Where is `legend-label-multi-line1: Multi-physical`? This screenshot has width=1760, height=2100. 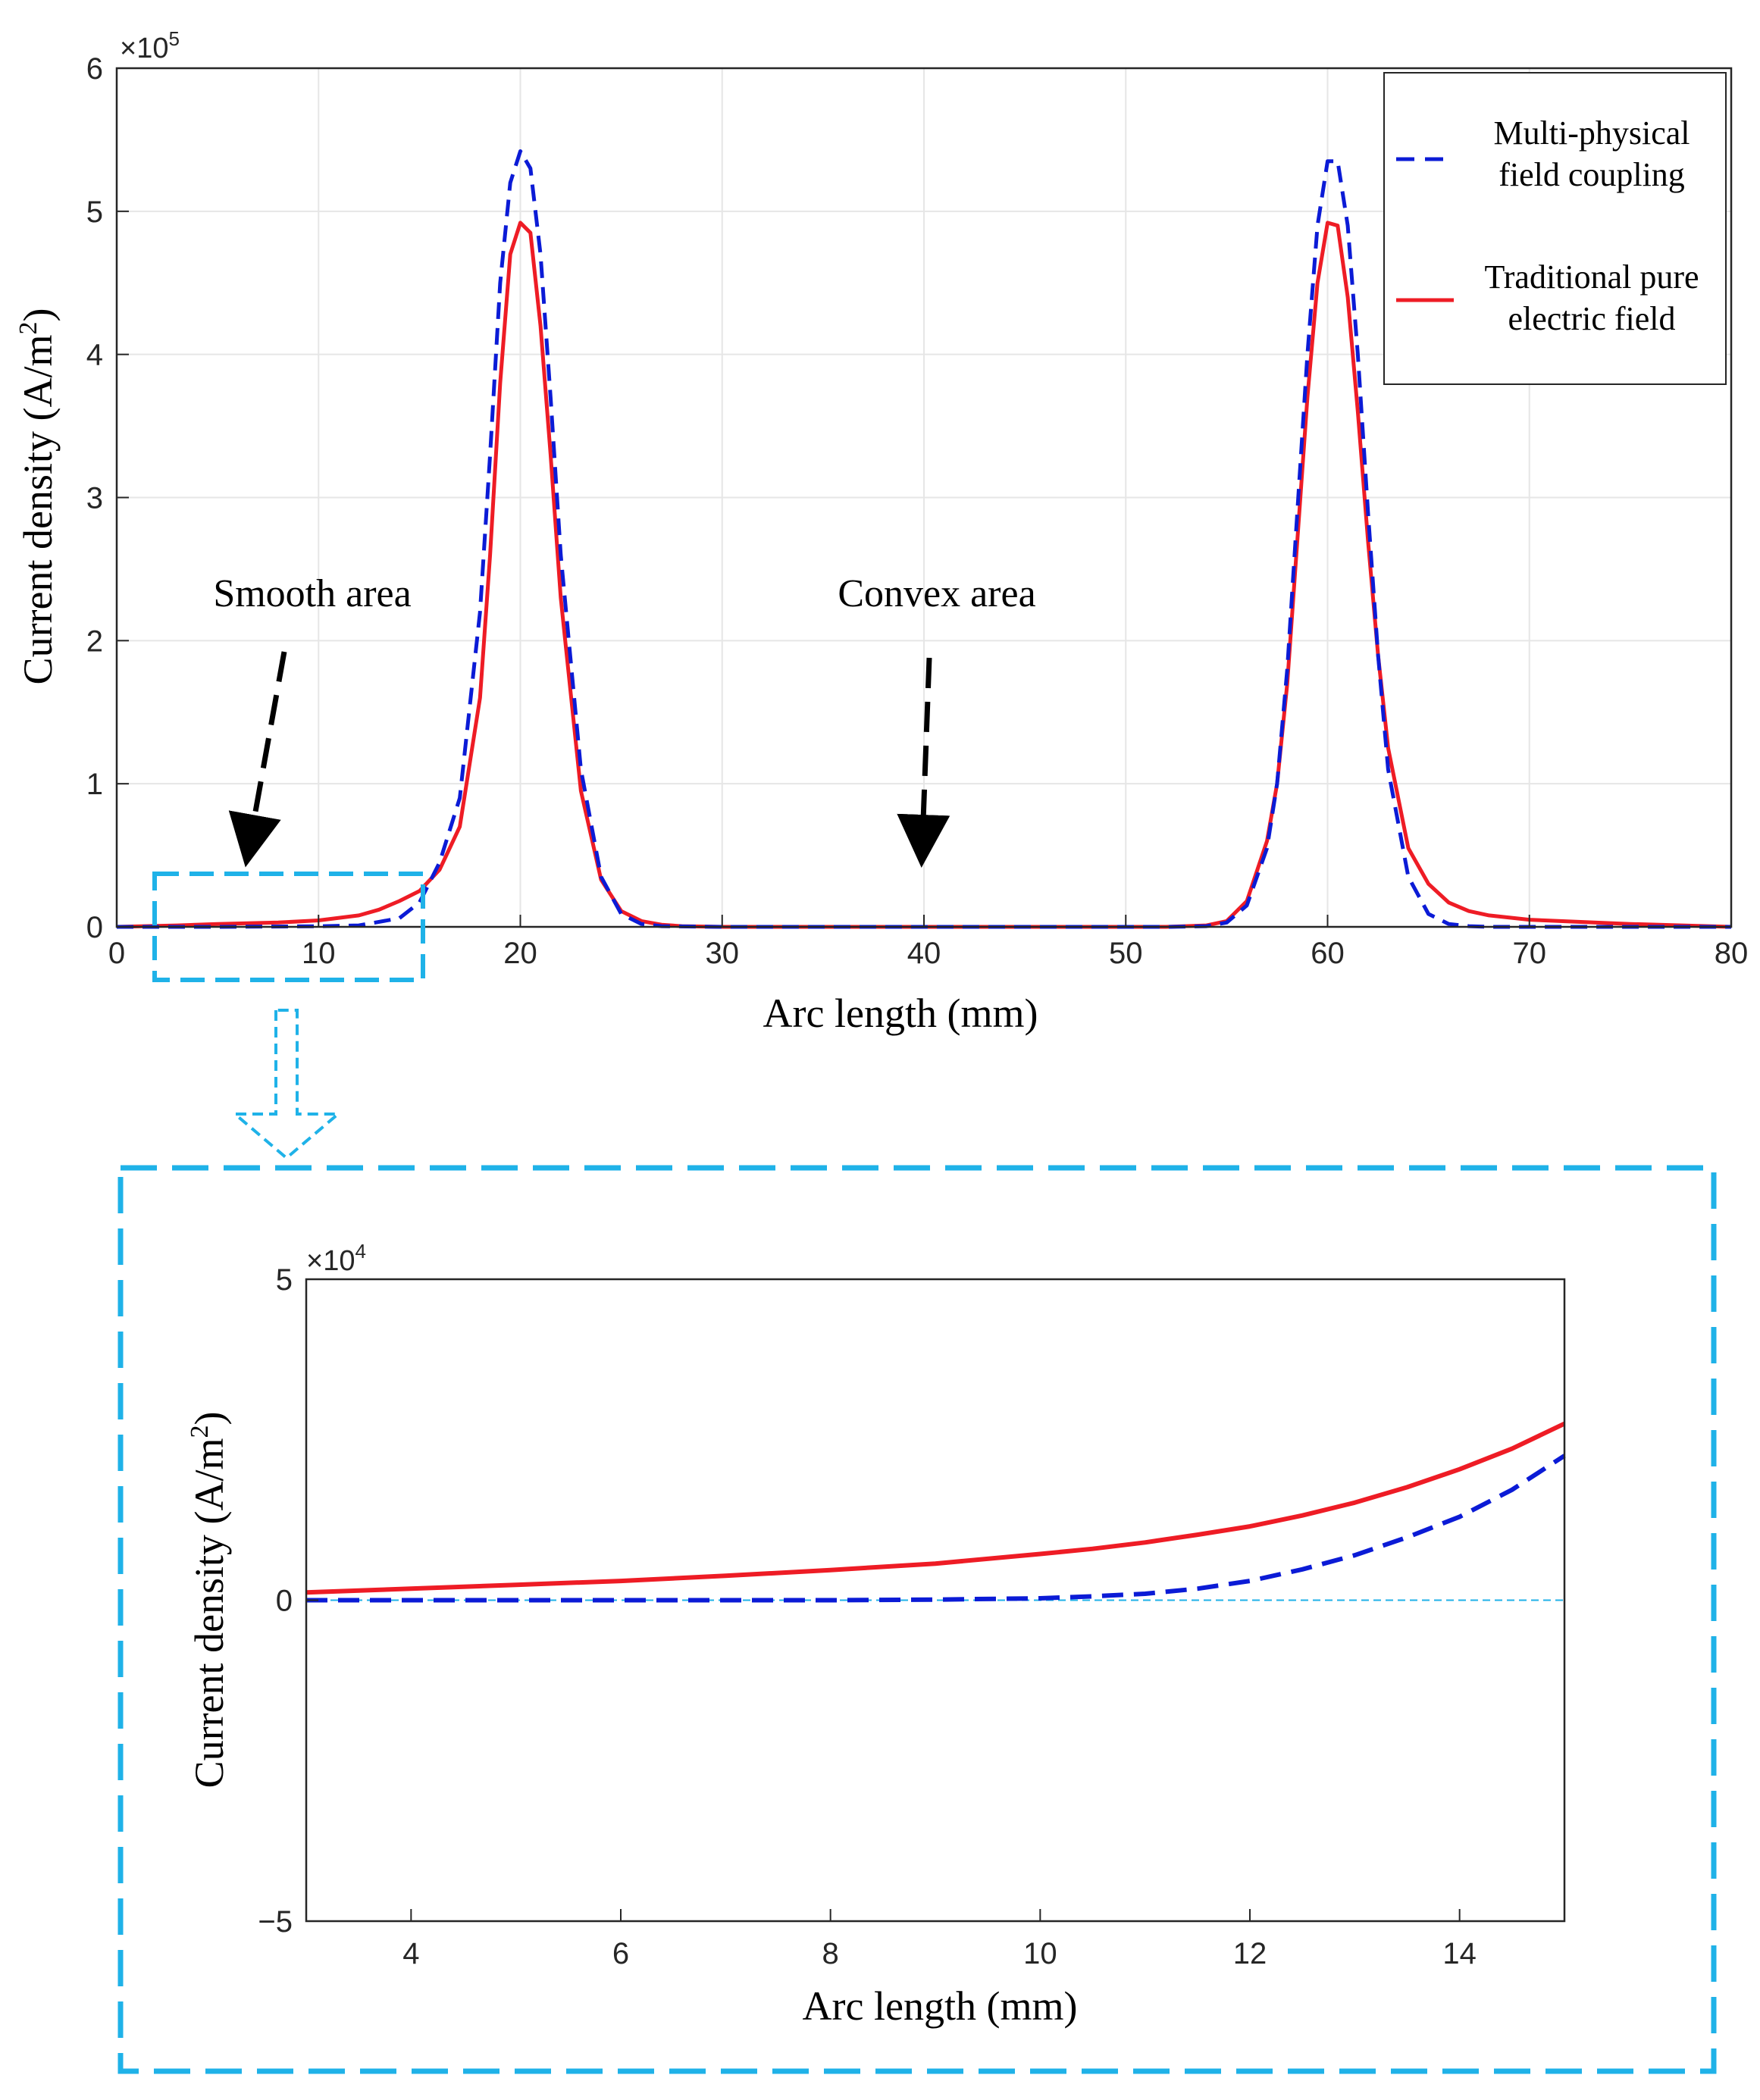
legend-label-multi-line1: Multi-physical is located at coordinates (1591, 133).